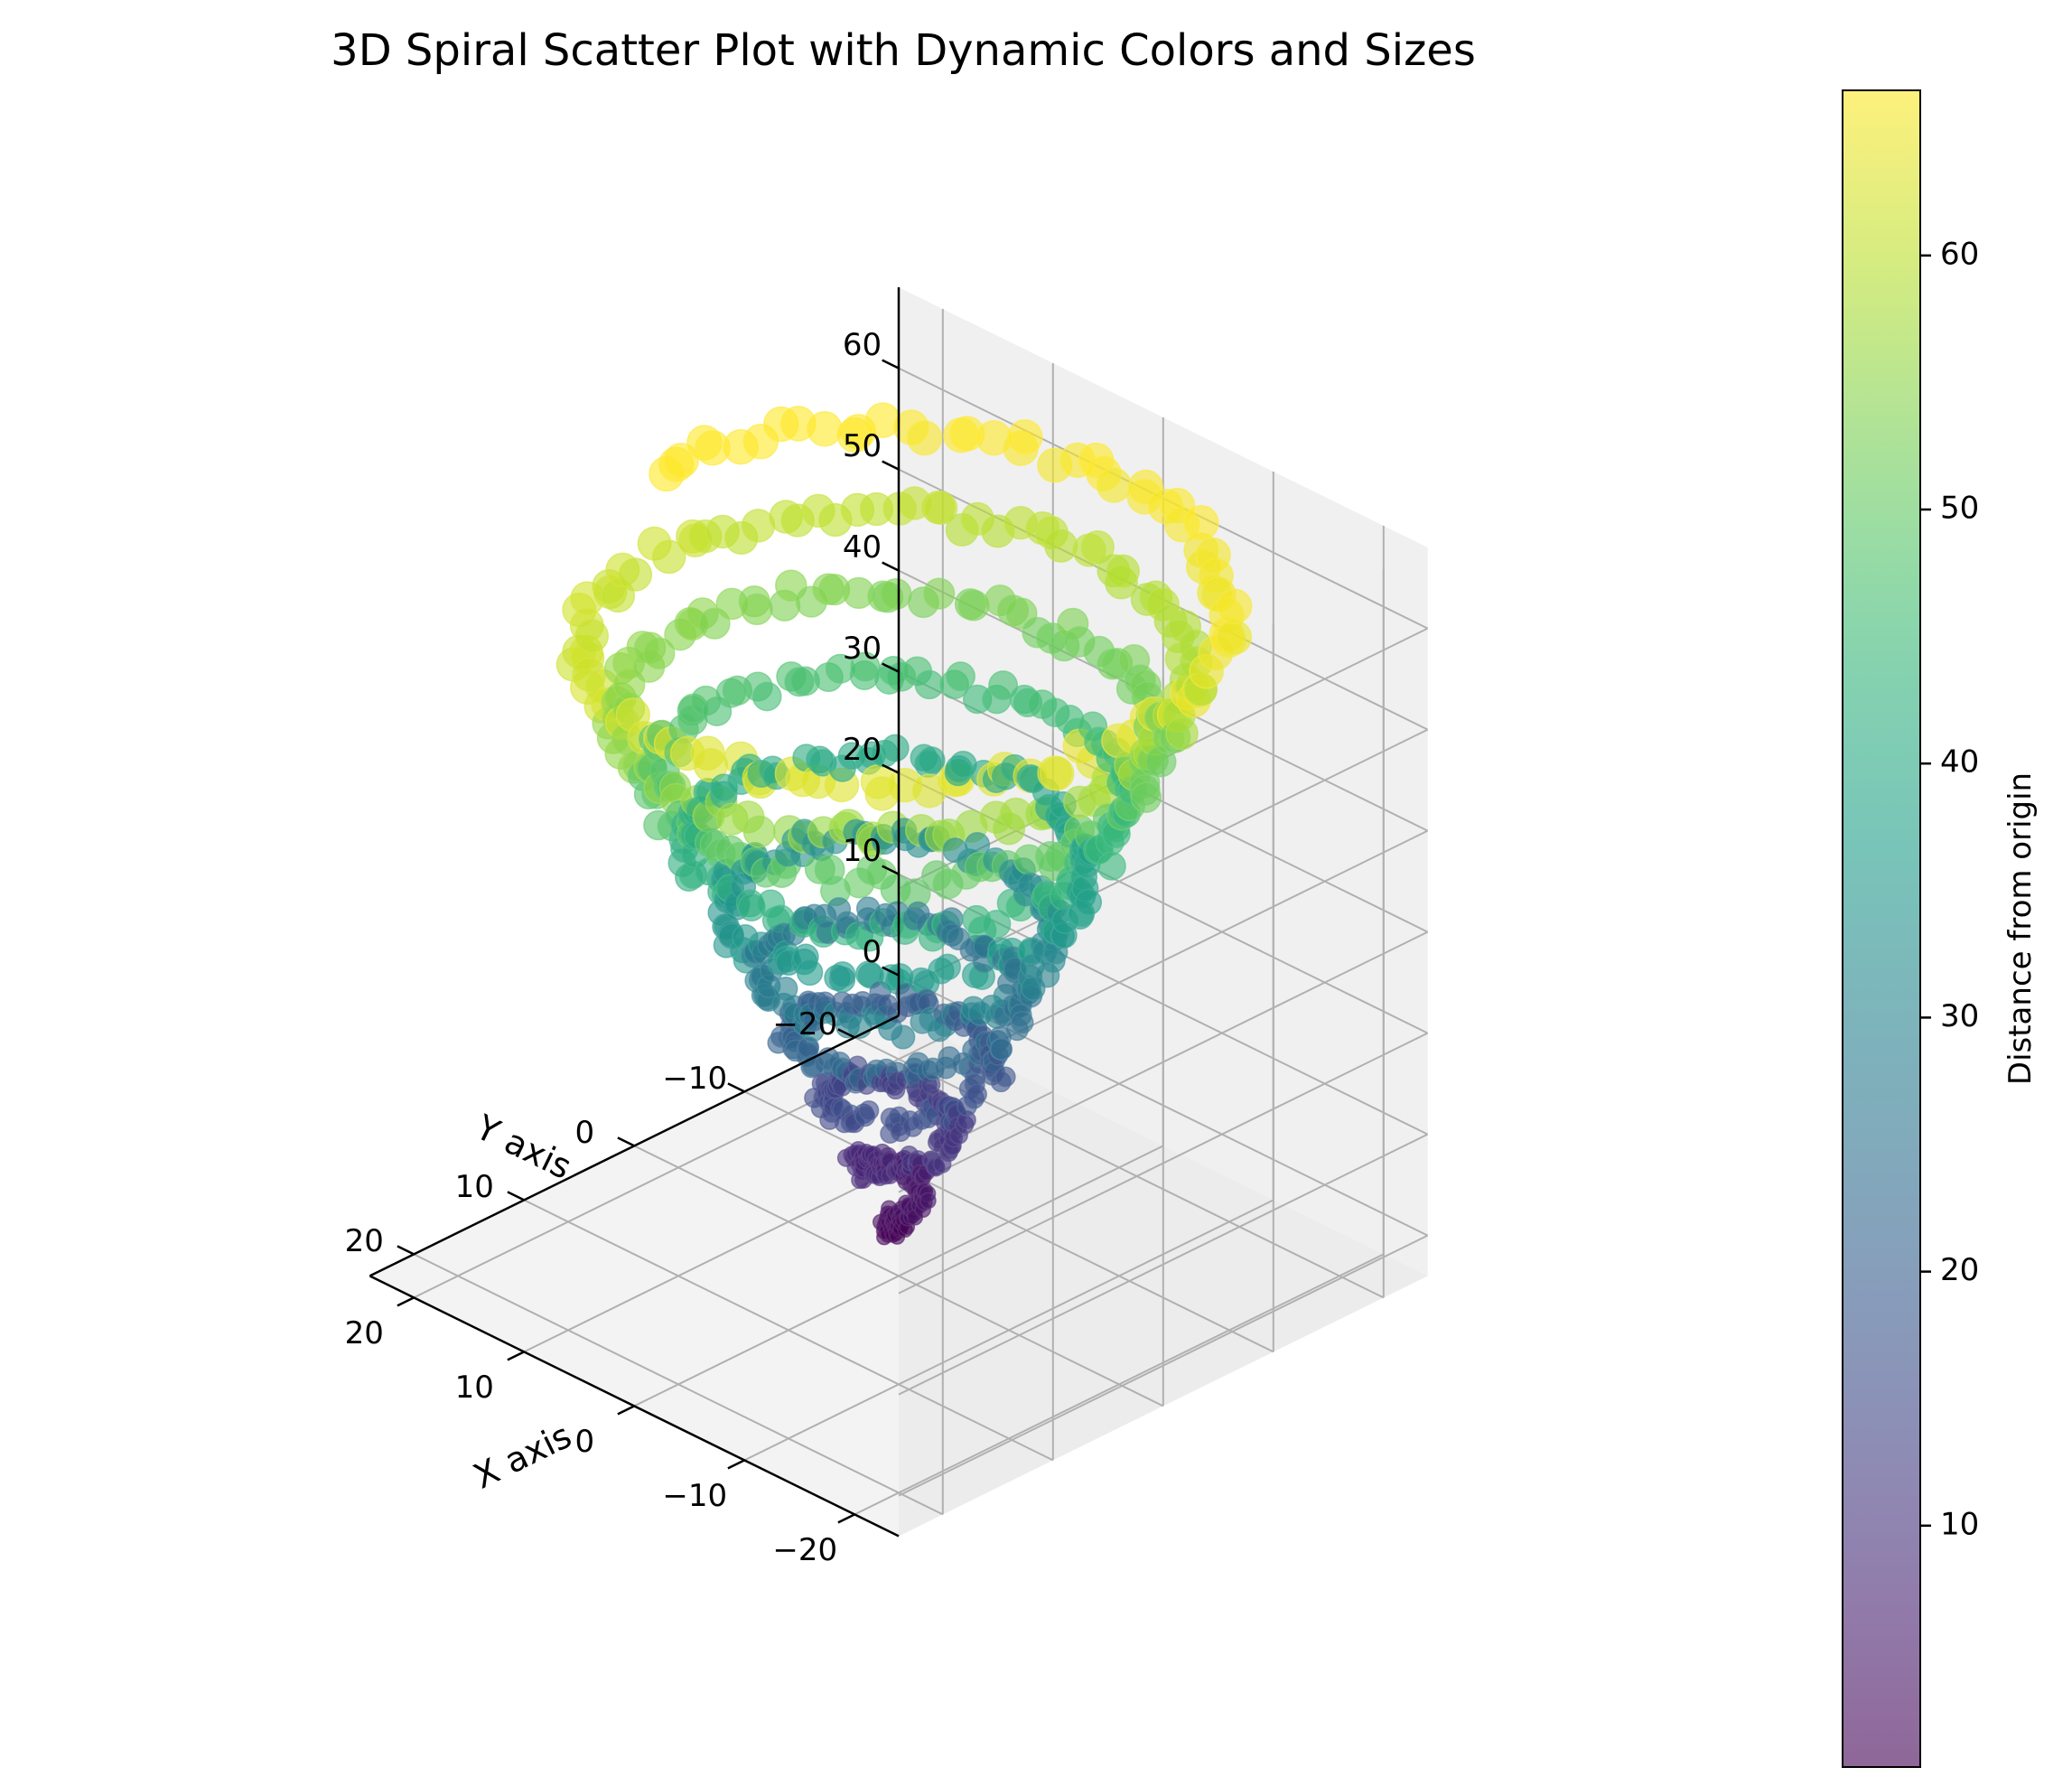 Image resolution: width=2072 pixels, height=1786 pixels. What do you see at coordinates (522, 1456) in the screenshot?
I see `x-axis-label: X axis` at bounding box center [522, 1456].